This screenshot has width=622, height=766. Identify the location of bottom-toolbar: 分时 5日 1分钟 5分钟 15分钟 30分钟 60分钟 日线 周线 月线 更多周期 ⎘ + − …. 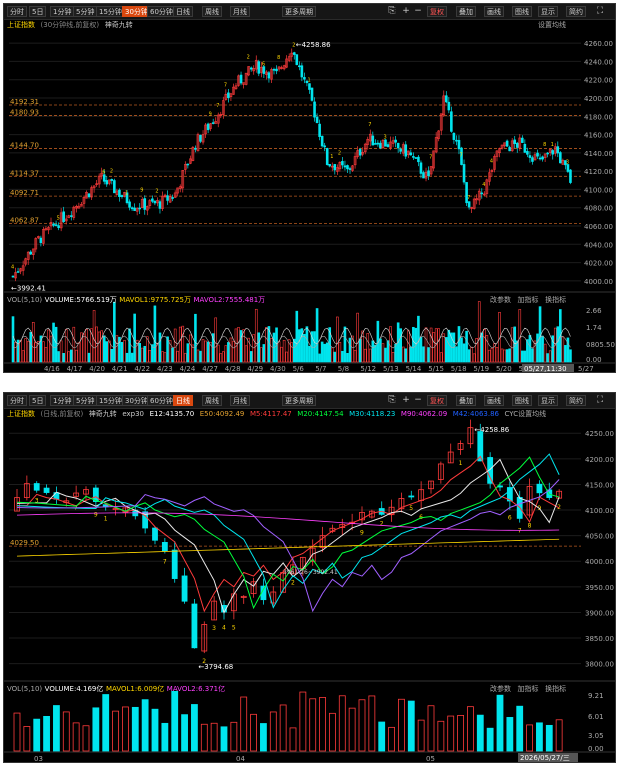
(309, 401).